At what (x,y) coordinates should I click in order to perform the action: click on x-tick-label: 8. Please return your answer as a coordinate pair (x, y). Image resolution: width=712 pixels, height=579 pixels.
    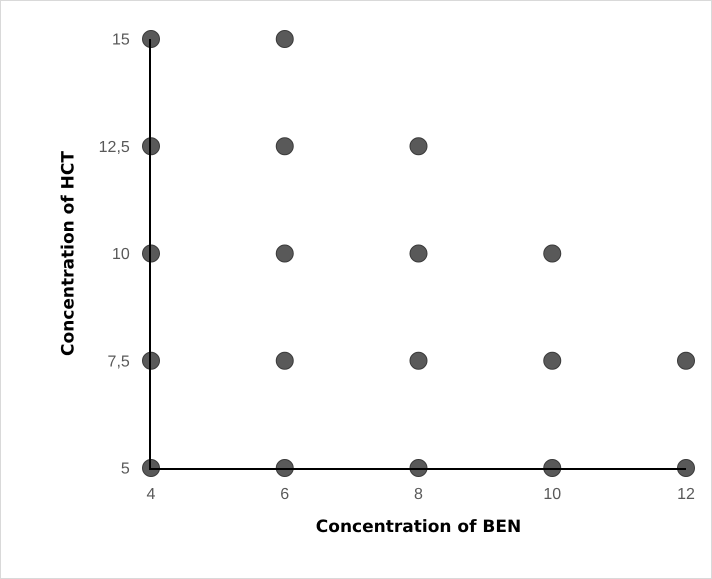
    Looking at the image, I should click on (419, 495).